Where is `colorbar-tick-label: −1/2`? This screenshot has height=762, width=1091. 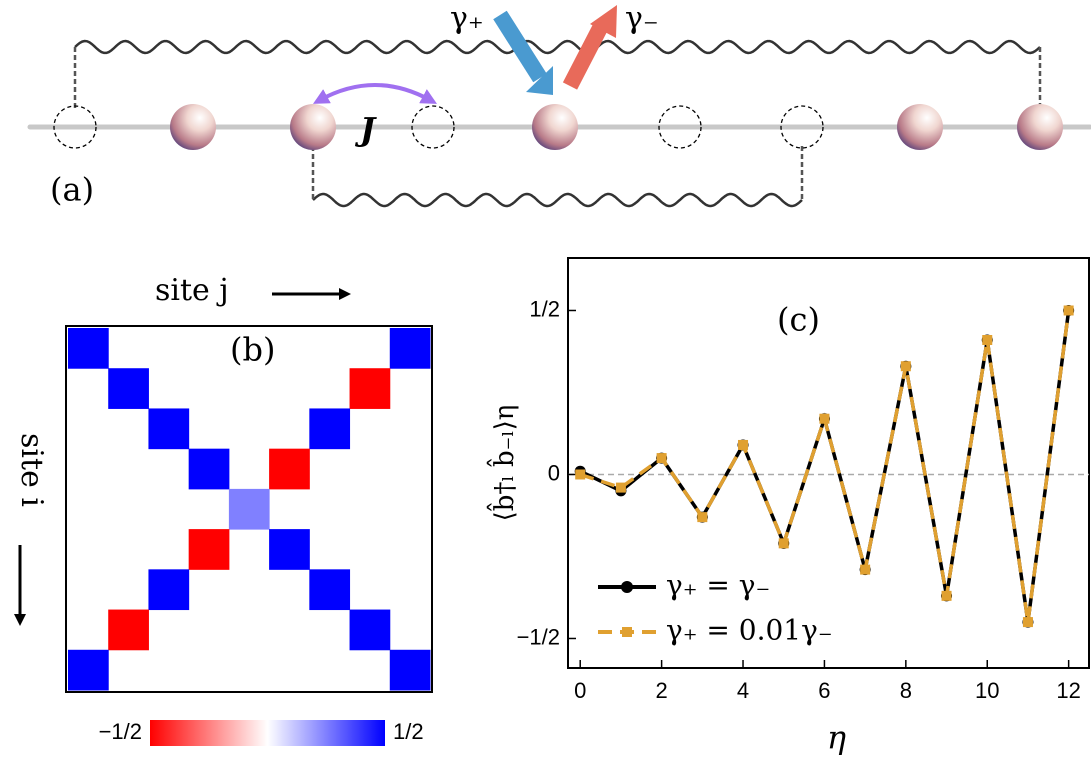 colorbar-tick-label: −1/2 is located at coordinates (120, 731).